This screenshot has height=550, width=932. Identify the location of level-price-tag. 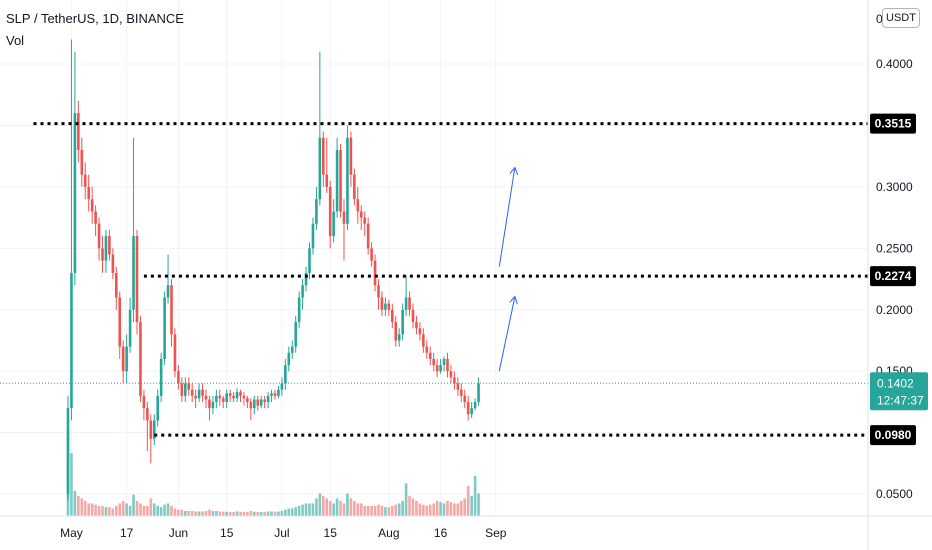
(893, 276).